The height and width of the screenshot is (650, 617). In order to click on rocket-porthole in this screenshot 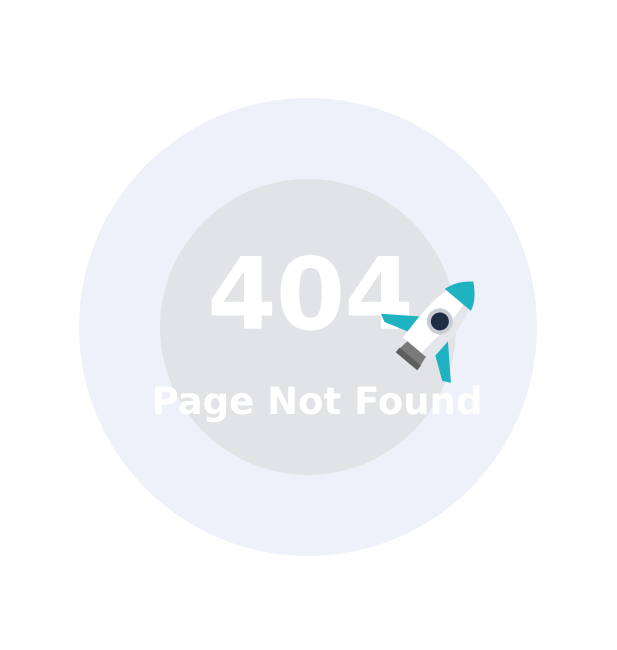, I will do `click(439, 321)`.